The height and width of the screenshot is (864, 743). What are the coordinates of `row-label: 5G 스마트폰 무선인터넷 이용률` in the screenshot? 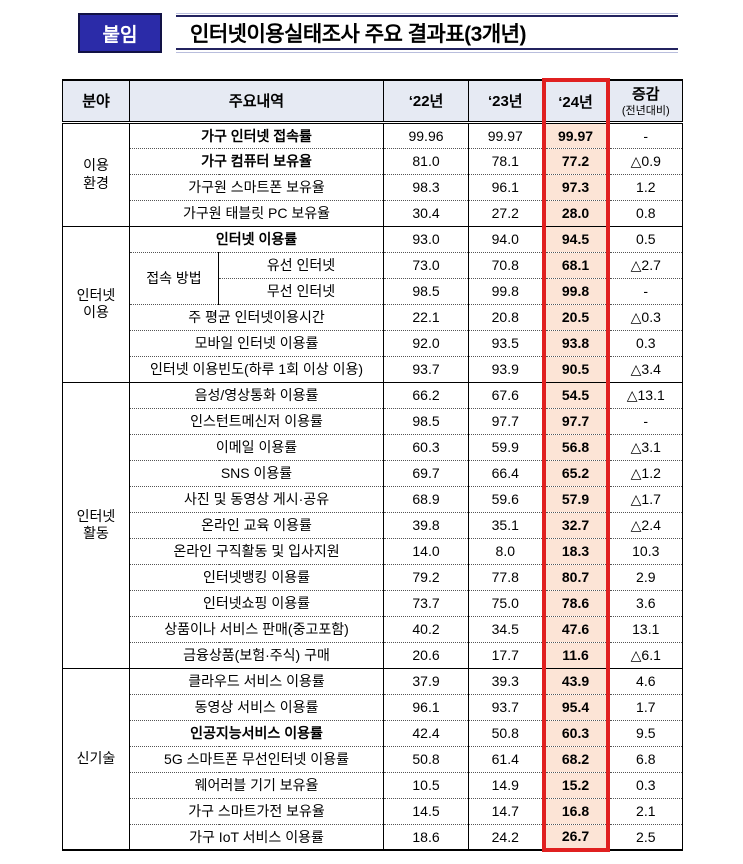 It's located at (256, 759).